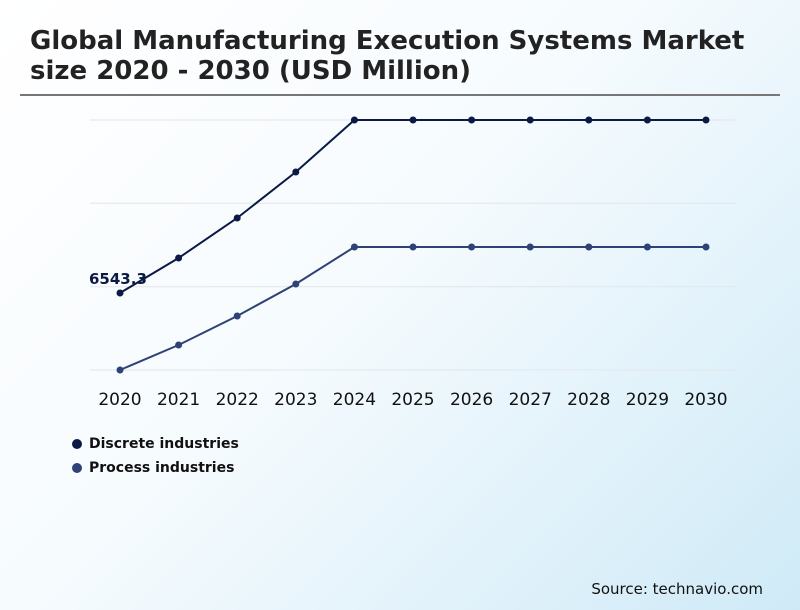 This screenshot has width=800, height=610. Describe the element at coordinates (119, 400) in the screenshot. I see `x-tick-label: 2020` at that location.